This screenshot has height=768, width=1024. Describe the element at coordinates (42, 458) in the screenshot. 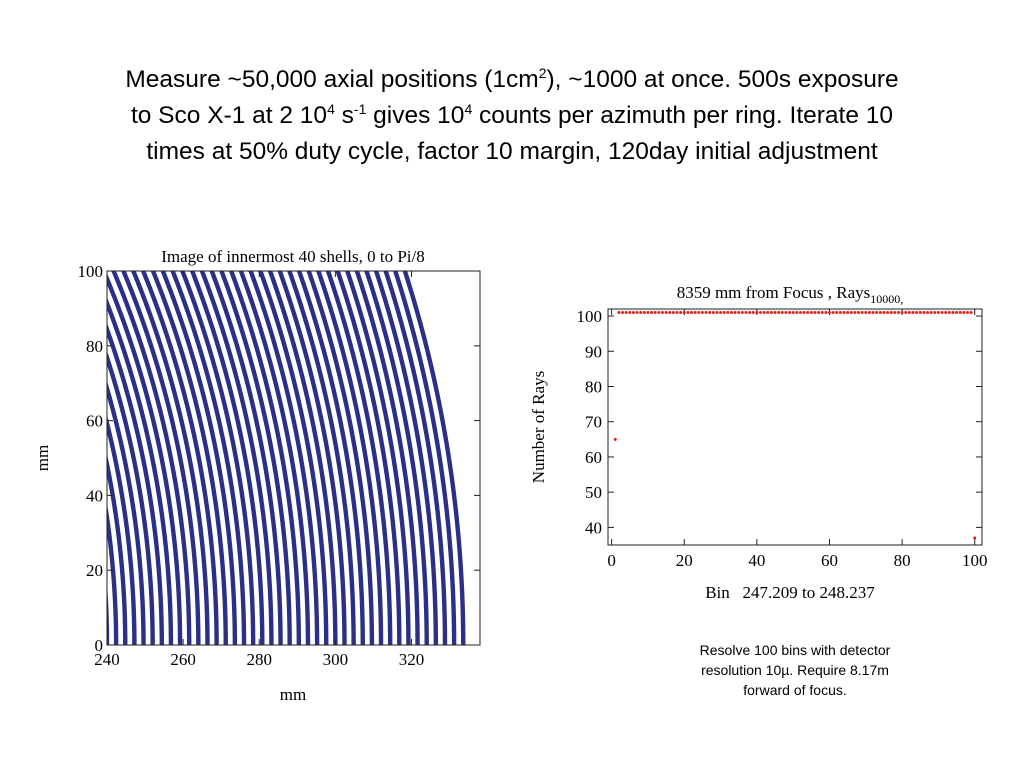

I see `left-y-axis-label: mm` at that location.